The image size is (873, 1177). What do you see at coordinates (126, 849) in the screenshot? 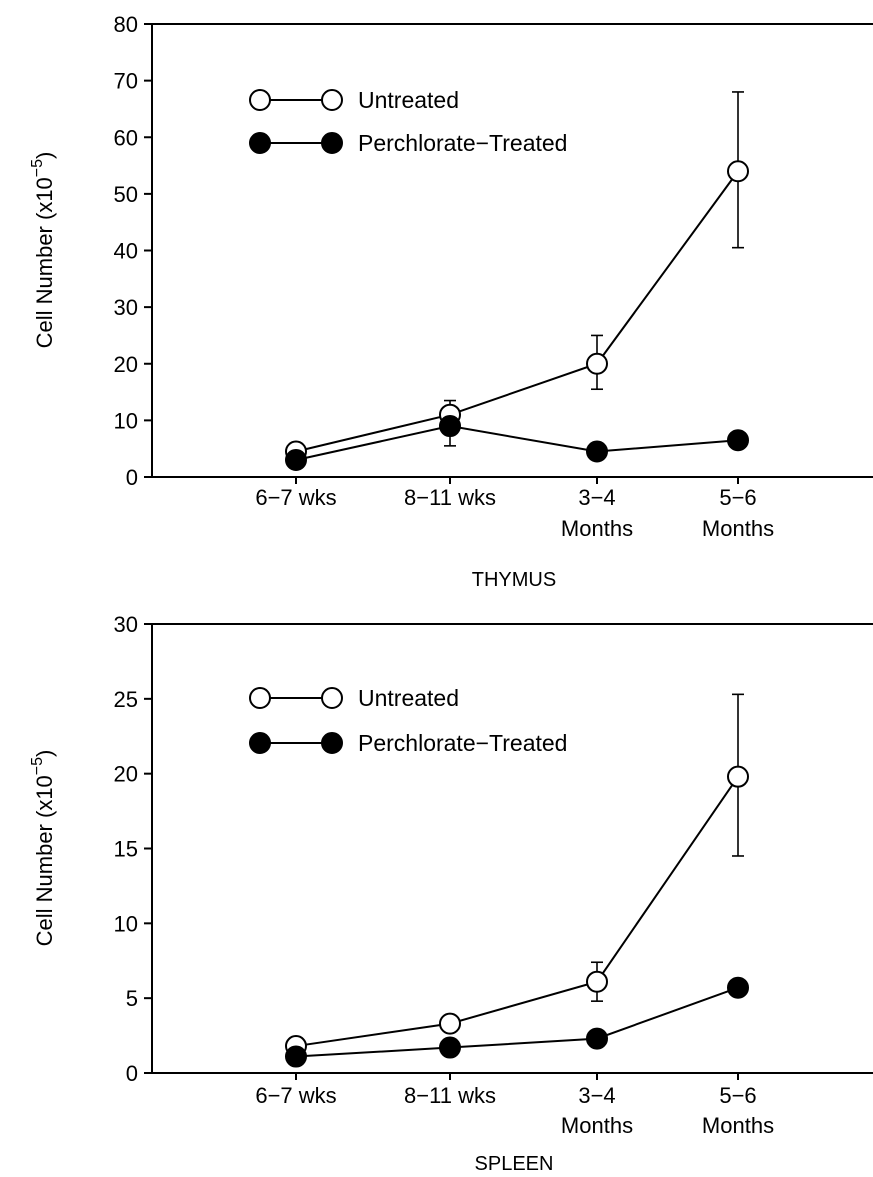
I see `y-tick-label: 15` at bounding box center [126, 849].